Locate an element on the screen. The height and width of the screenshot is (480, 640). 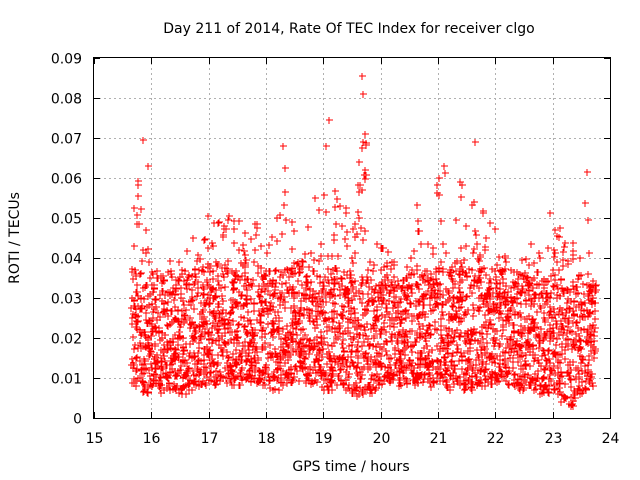
x-tick-label: 17 is located at coordinates (210, 439).